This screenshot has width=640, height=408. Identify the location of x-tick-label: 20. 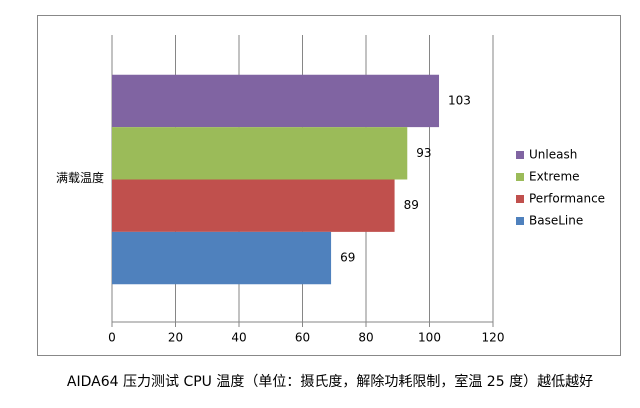
(175, 338).